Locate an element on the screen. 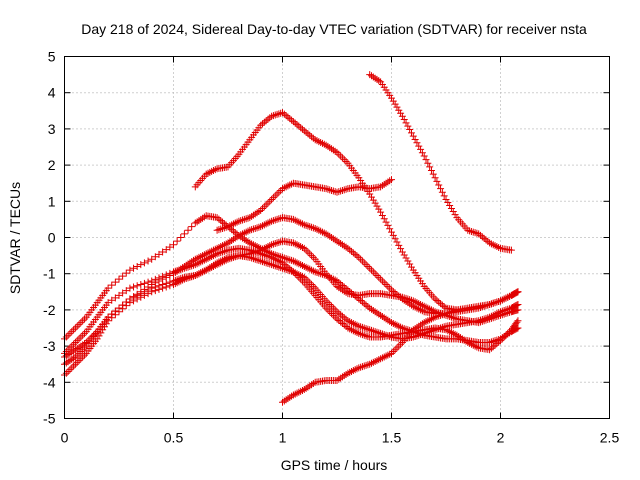 The height and width of the screenshot is (480, 640). series-track-g is located at coordinates (304, 205).